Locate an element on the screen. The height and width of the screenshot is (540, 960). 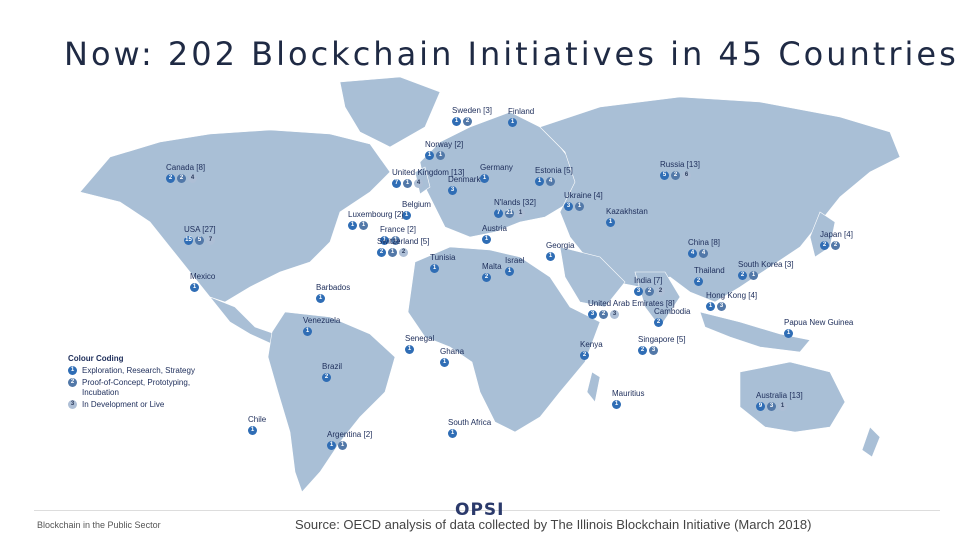
country-label: Mauritius is located at coordinates (628, 393).